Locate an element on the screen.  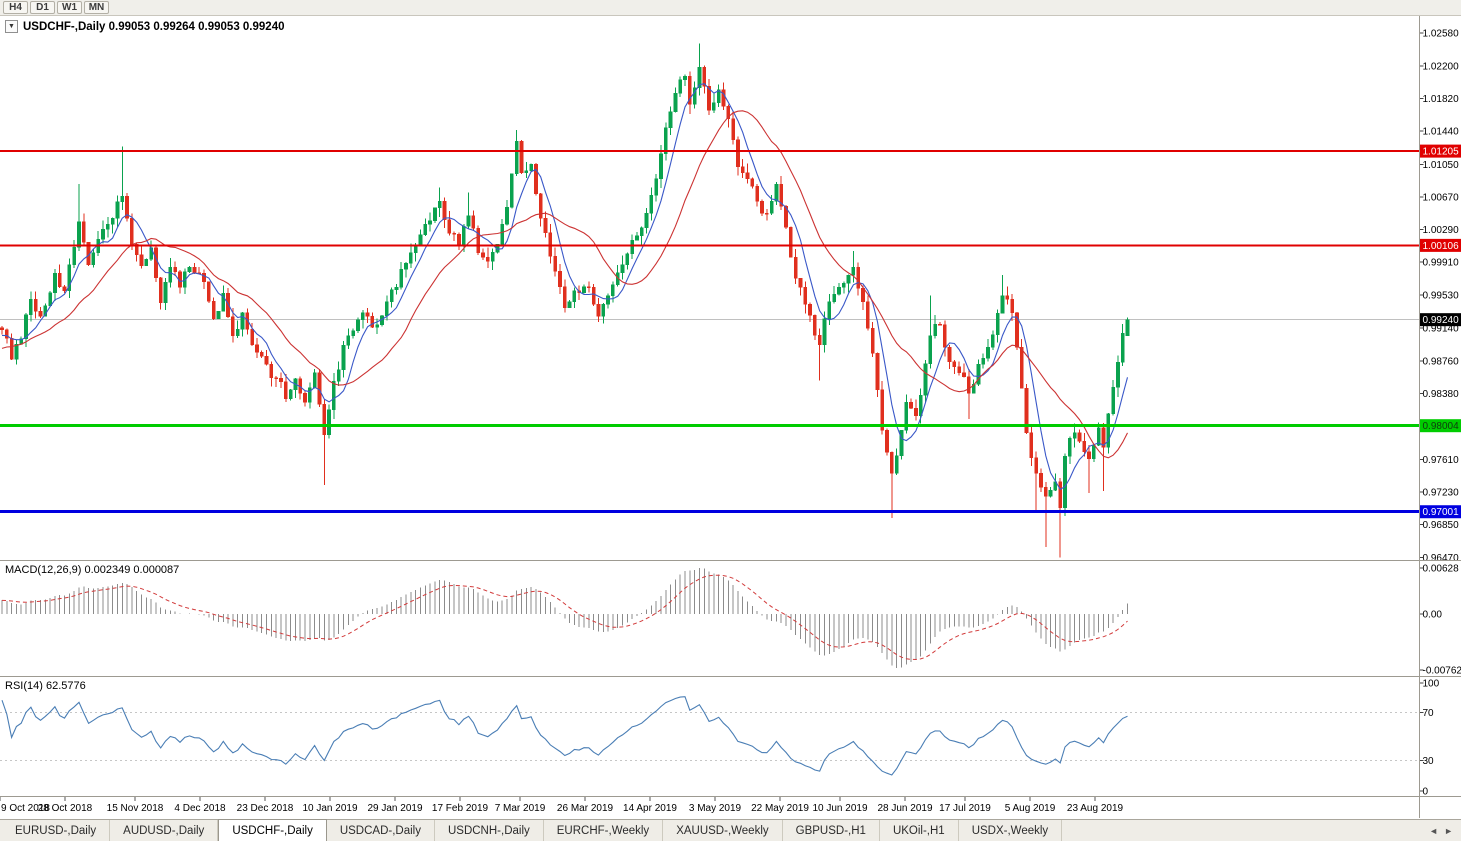
svg-text: 0.98760 is located at coordinates (1441, 361).